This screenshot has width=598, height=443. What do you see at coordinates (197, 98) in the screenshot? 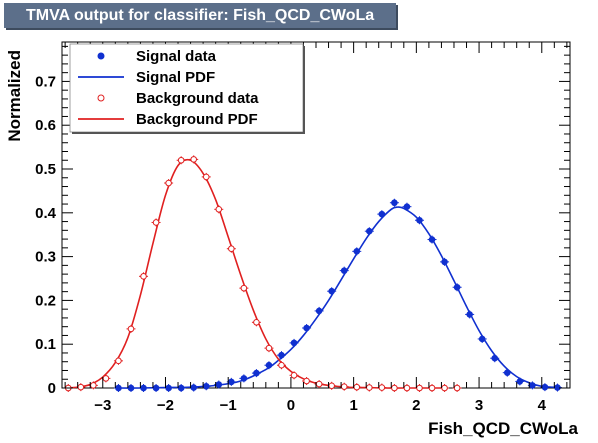
I see `legend-label: Background data` at bounding box center [197, 98].